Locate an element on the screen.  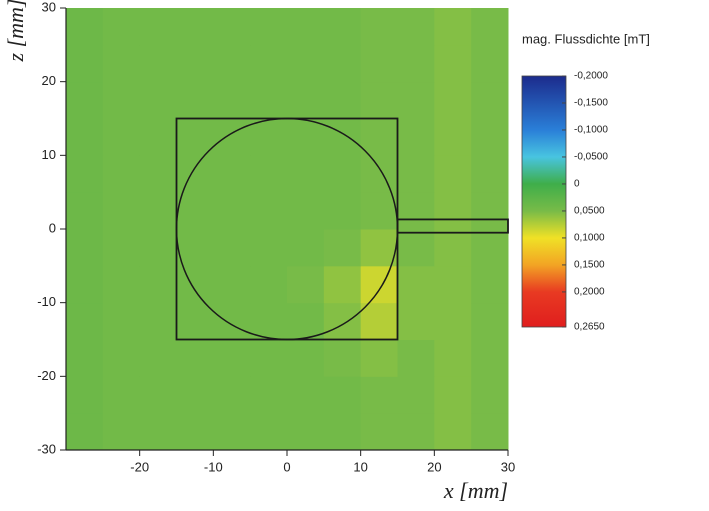
colorbar-tick-label: 0,1000 is located at coordinates (589, 238).